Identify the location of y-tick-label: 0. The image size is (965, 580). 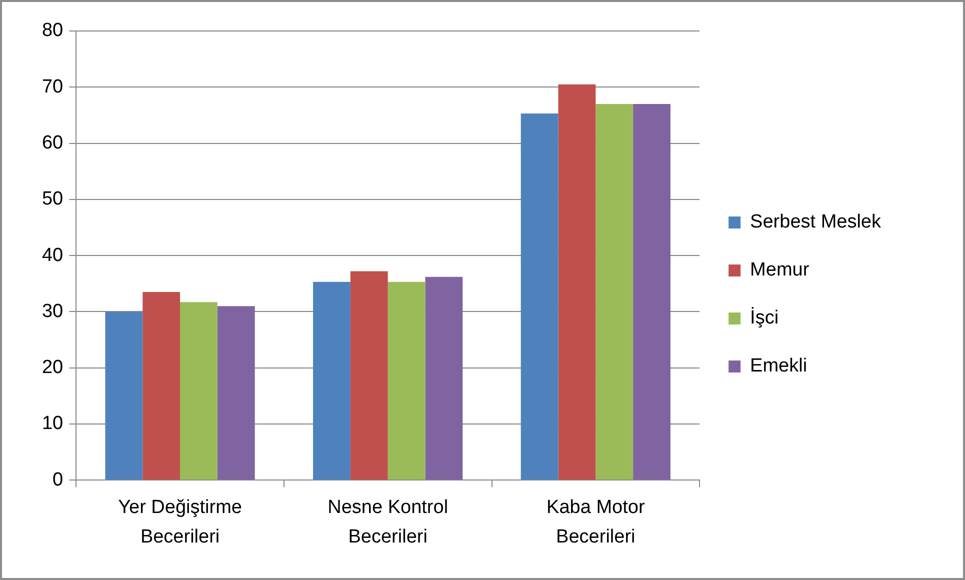
(58, 479).